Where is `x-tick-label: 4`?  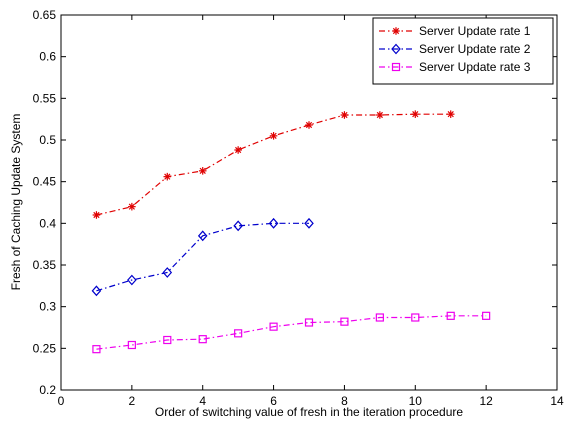 x-tick-label: 4 is located at coordinates (202, 401).